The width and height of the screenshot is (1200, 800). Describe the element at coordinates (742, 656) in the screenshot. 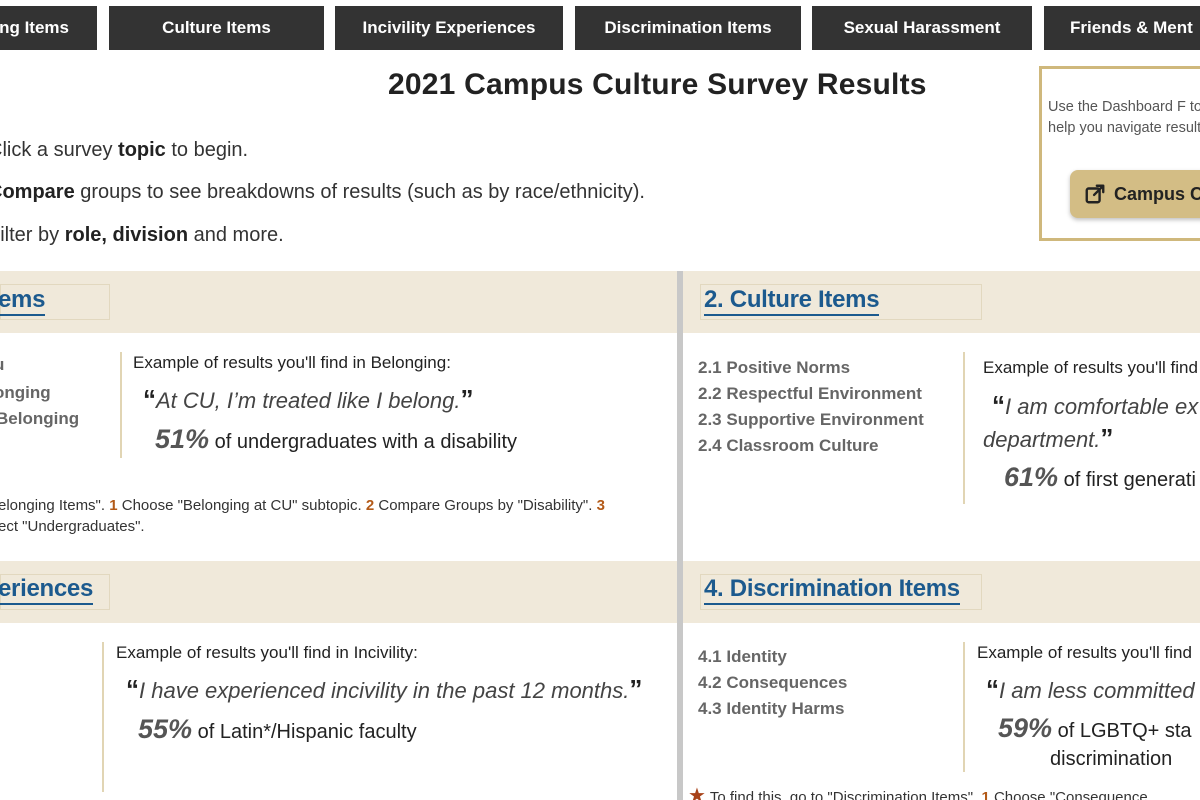

I see `discrimination-subtopic-1: 4.1 Identity` at that location.